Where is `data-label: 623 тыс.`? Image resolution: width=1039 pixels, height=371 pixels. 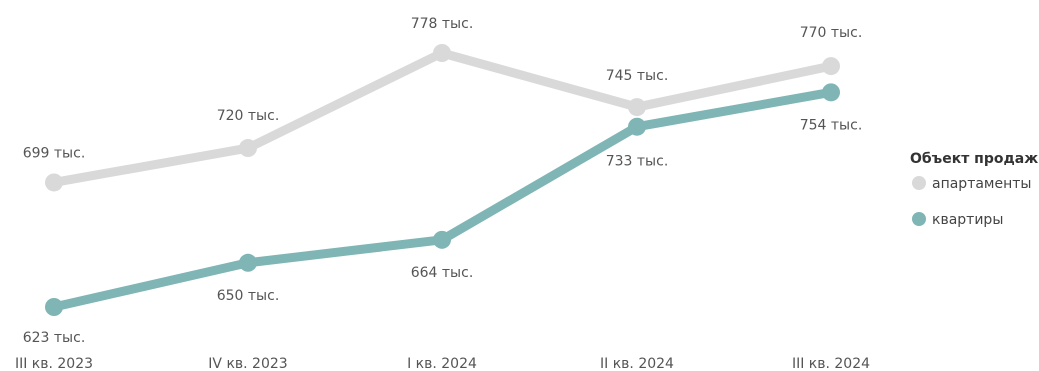 data-label: 623 тыс. is located at coordinates (54, 338).